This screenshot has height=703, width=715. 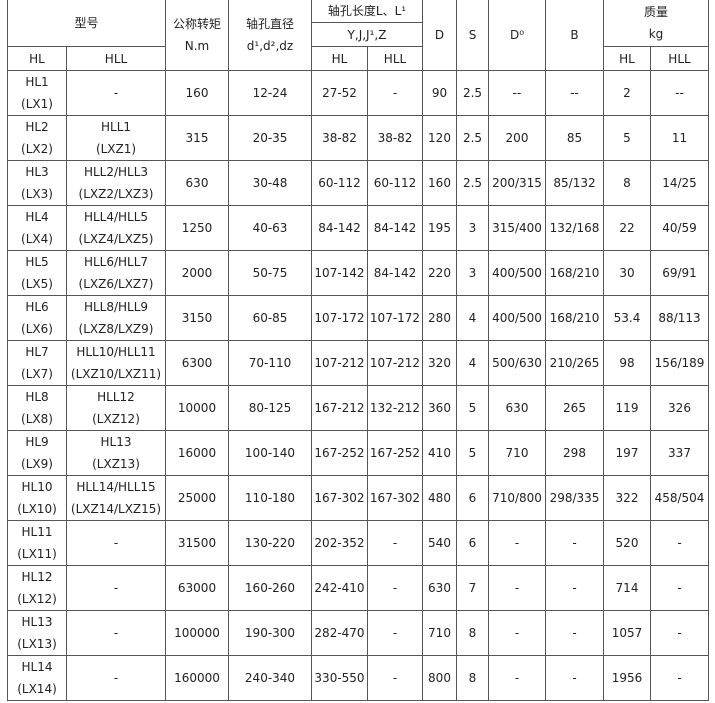 What do you see at coordinates (37, 622) in the screenshot?
I see `cell-text: HL13` at bounding box center [37, 622].